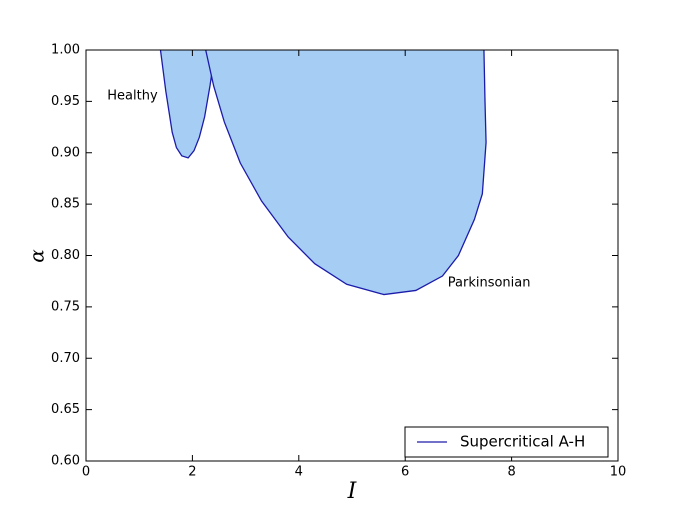  What do you see at coordinates (65, 204) in the screenshot?
I see `y-tick-label: 0.85` at bounding box center [65, 204].